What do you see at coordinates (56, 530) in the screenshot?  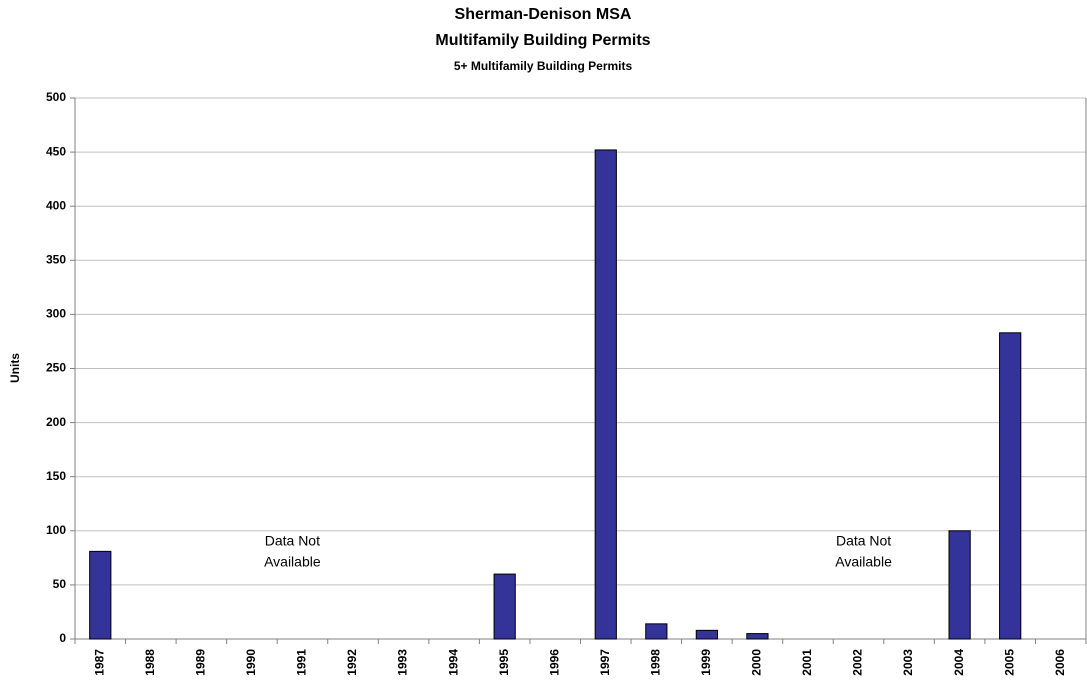 I see `y-tick-label: 100` at bounding box center [56, 530].